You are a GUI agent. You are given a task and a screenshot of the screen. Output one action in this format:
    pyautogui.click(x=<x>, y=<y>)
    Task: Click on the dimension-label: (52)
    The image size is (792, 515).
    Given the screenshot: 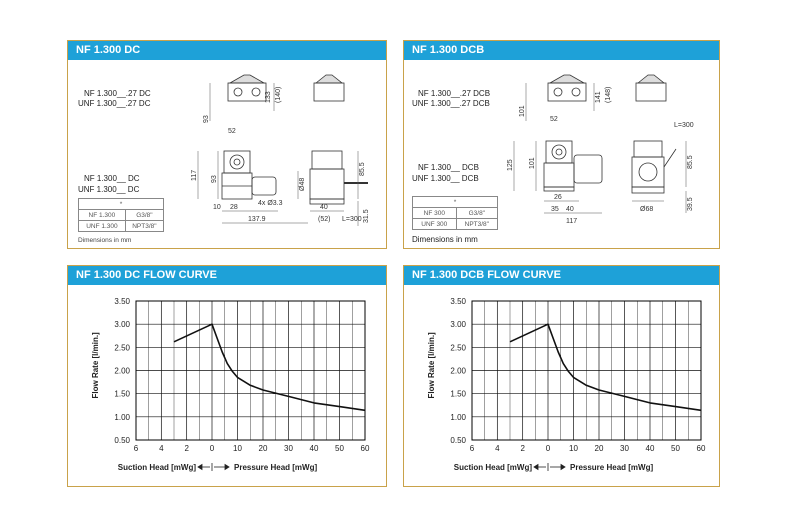 What is the action you would take?
    pyautogui.click(x=324, y=219)
    